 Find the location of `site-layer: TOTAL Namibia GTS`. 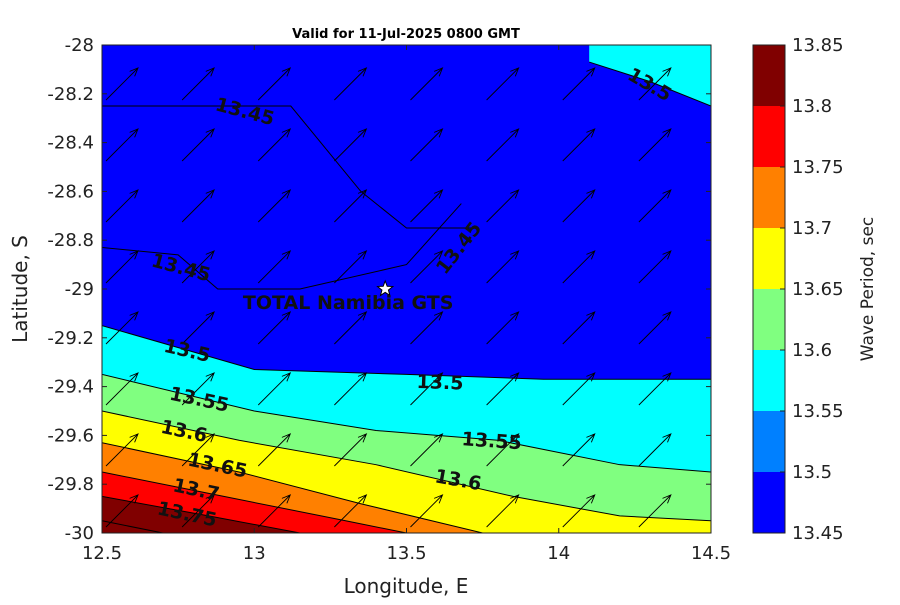

site-layer: TOTAL Namibia GTS is located at coordinates (348, 296).